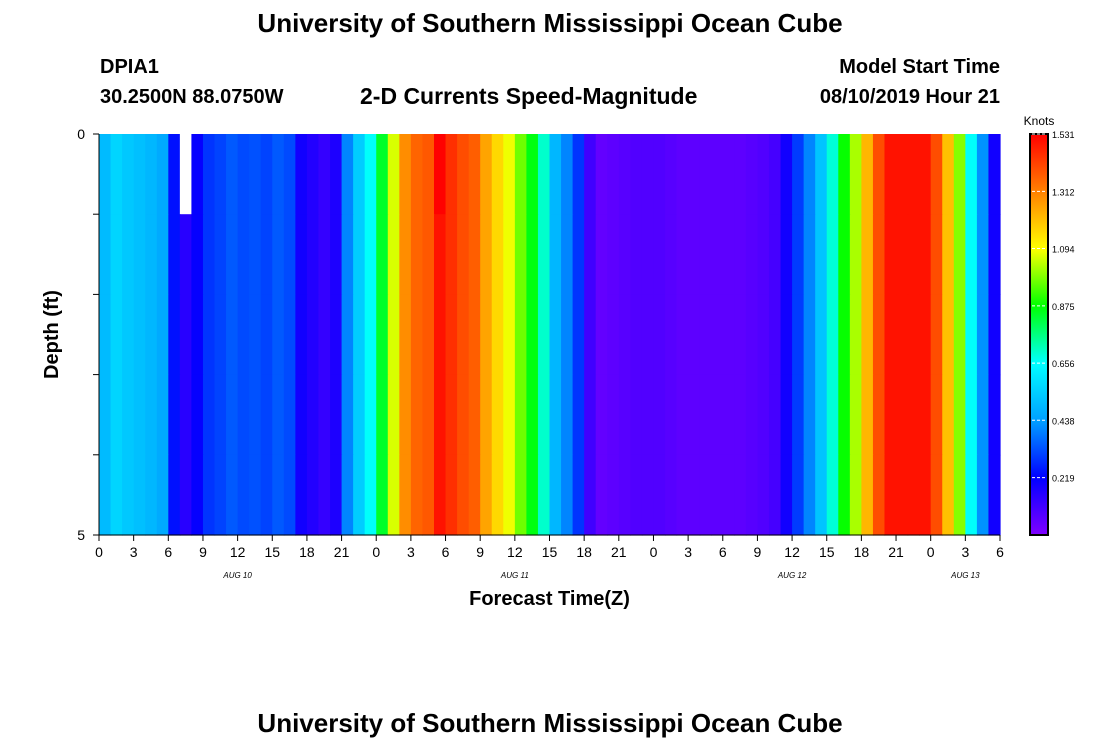 The image size is (1100, 750). What do you see at coordinates (99, 552) in the screenshot?
I see `x-tick-label: 0` at bounding box center [99, 552].